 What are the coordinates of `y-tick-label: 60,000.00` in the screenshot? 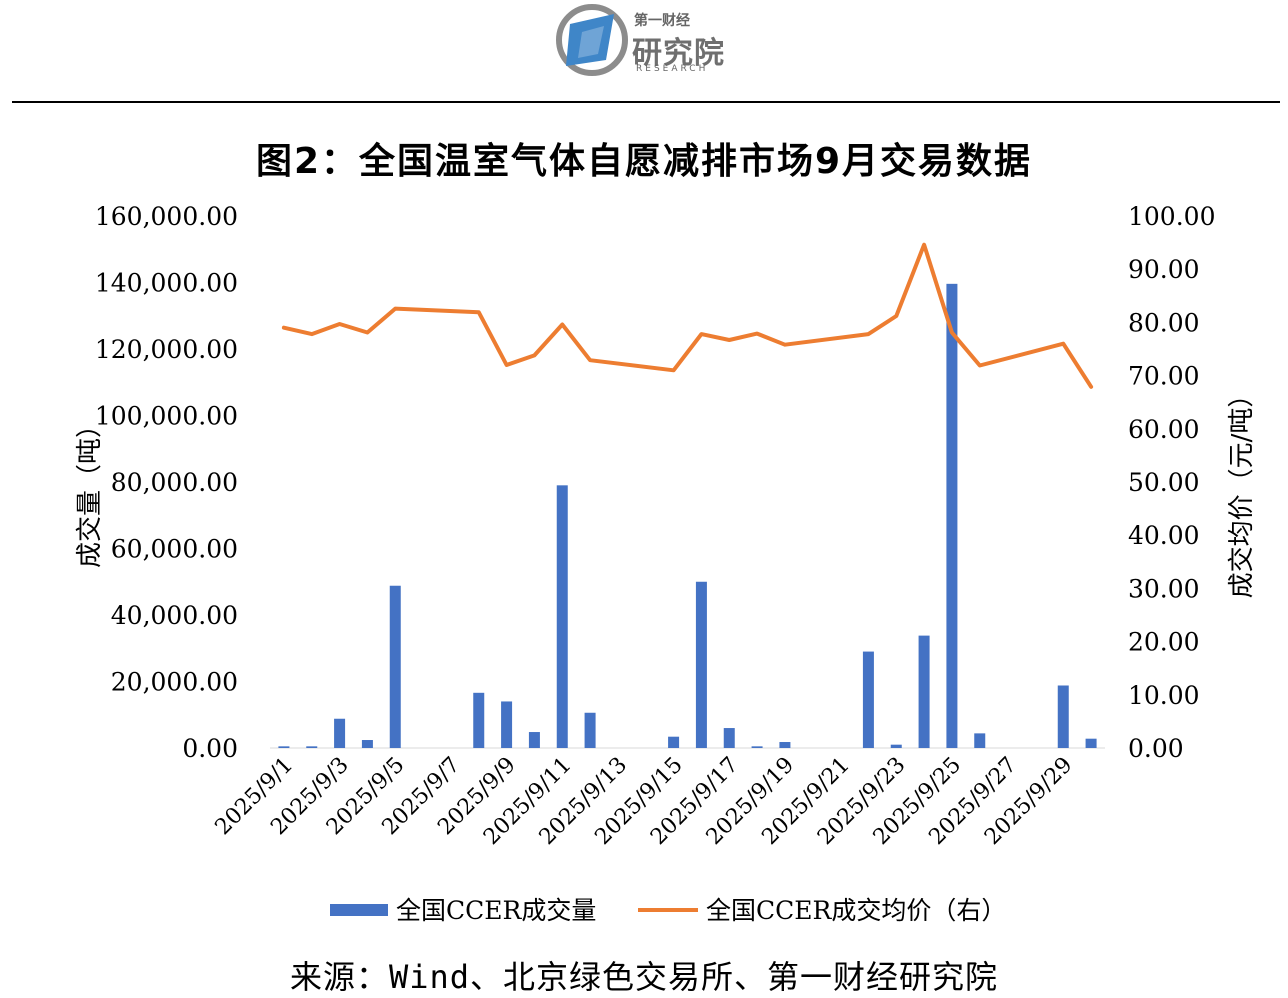 It's located at (174, 549).